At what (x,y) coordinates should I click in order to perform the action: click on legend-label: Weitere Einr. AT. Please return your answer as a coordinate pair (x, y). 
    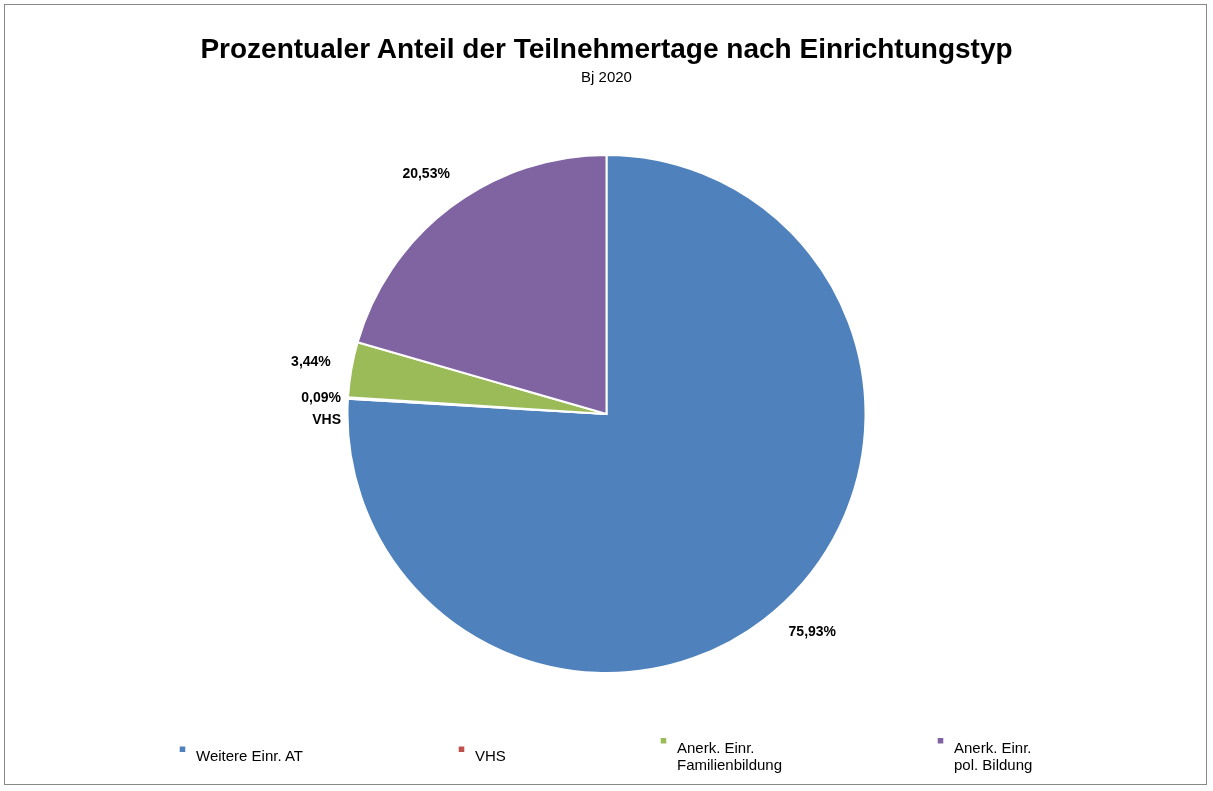
    Looking at the image, I should click on (249, 756).